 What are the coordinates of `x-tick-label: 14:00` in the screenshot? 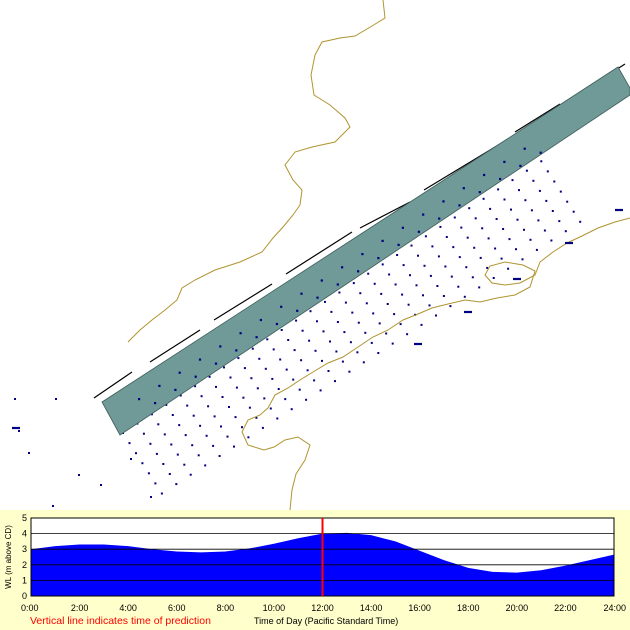 It's located at (371, 608).